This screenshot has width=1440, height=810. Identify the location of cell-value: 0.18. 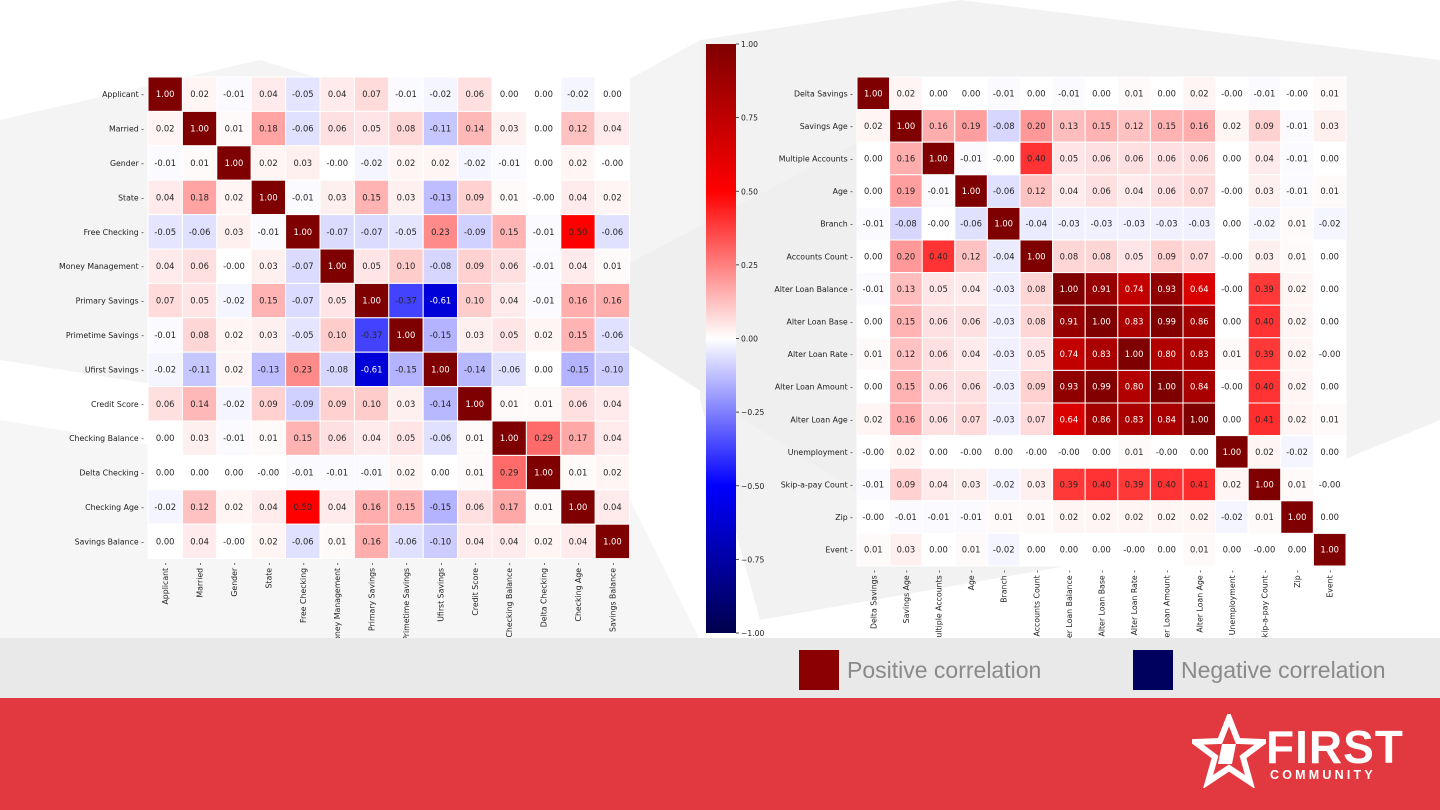
(268, 129).